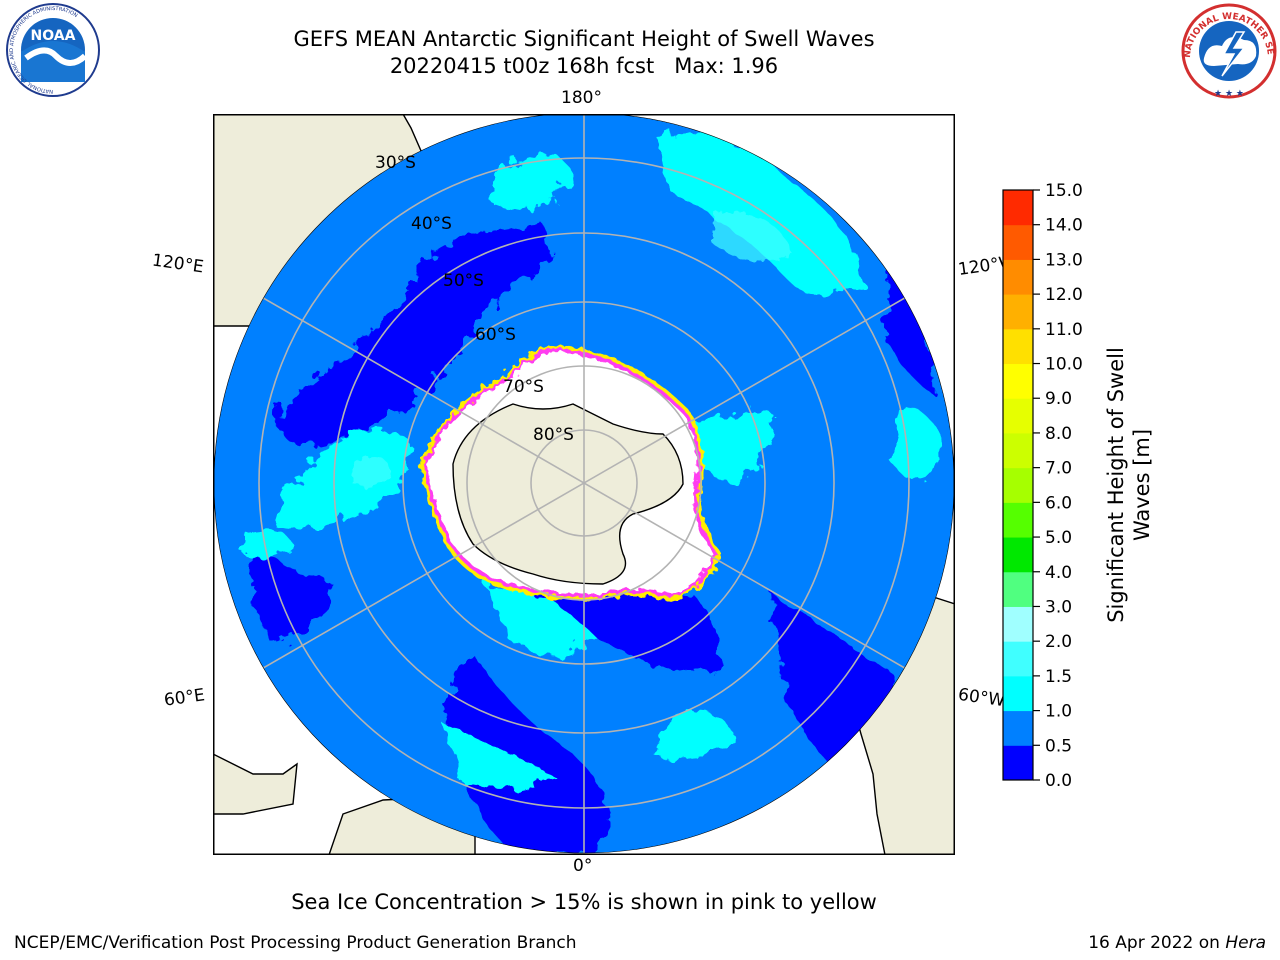 This screenshot has height=960, width=1280. Describe the element at coordinates (584, 66) in the screenshot. I see `plot-subtitle: 20220415 t00z 168h fcst Max: 1.96` at that location.